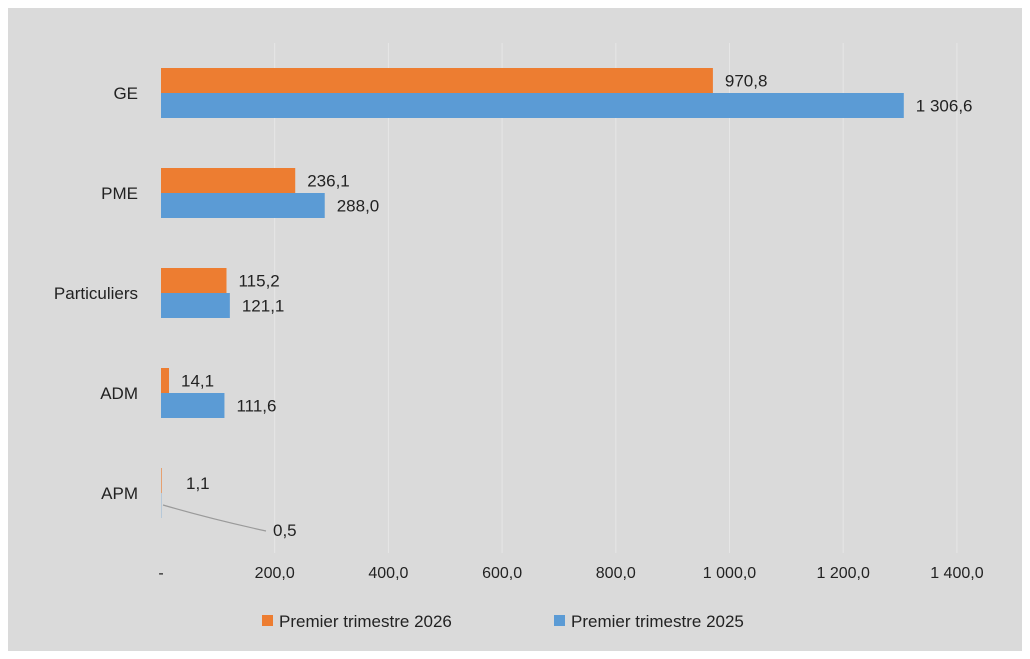 This screenshot has width=1030, height=659. What do you see at coordinates (197, 381) in the screenshot?
I see `data-label-adm-2026: 14,1` at bounding box center [197, 381].